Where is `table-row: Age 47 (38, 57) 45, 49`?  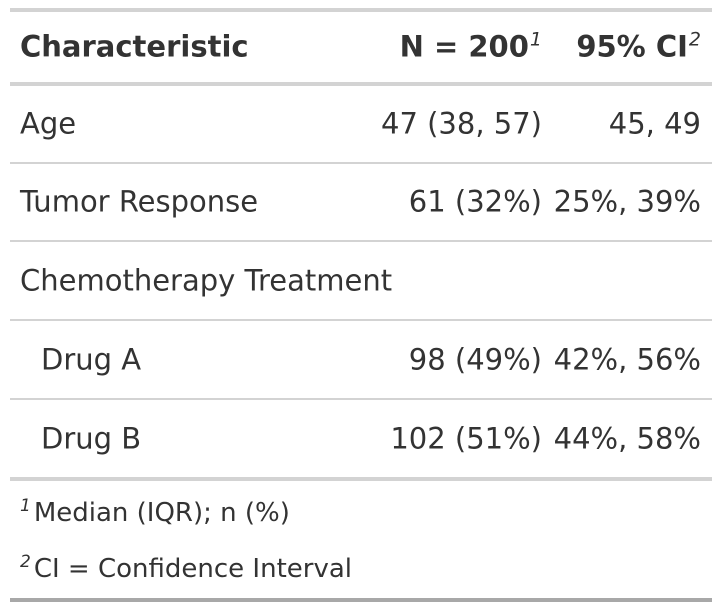 table-row: Age 47 (38, 57) 45, 49 is located at coordinates (361, 124).